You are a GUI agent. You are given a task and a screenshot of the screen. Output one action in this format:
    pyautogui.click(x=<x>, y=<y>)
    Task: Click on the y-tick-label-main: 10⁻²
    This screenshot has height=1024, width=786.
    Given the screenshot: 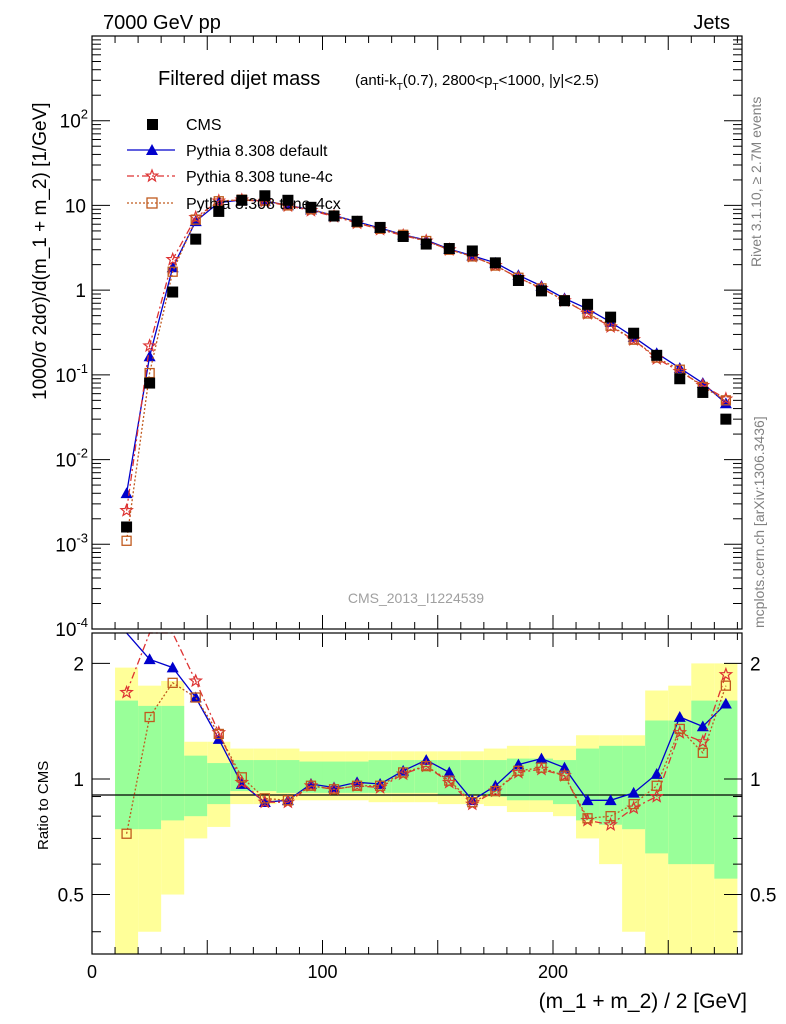 What is the action you would take?
    pyautogui.click(x=71, y=459)
    